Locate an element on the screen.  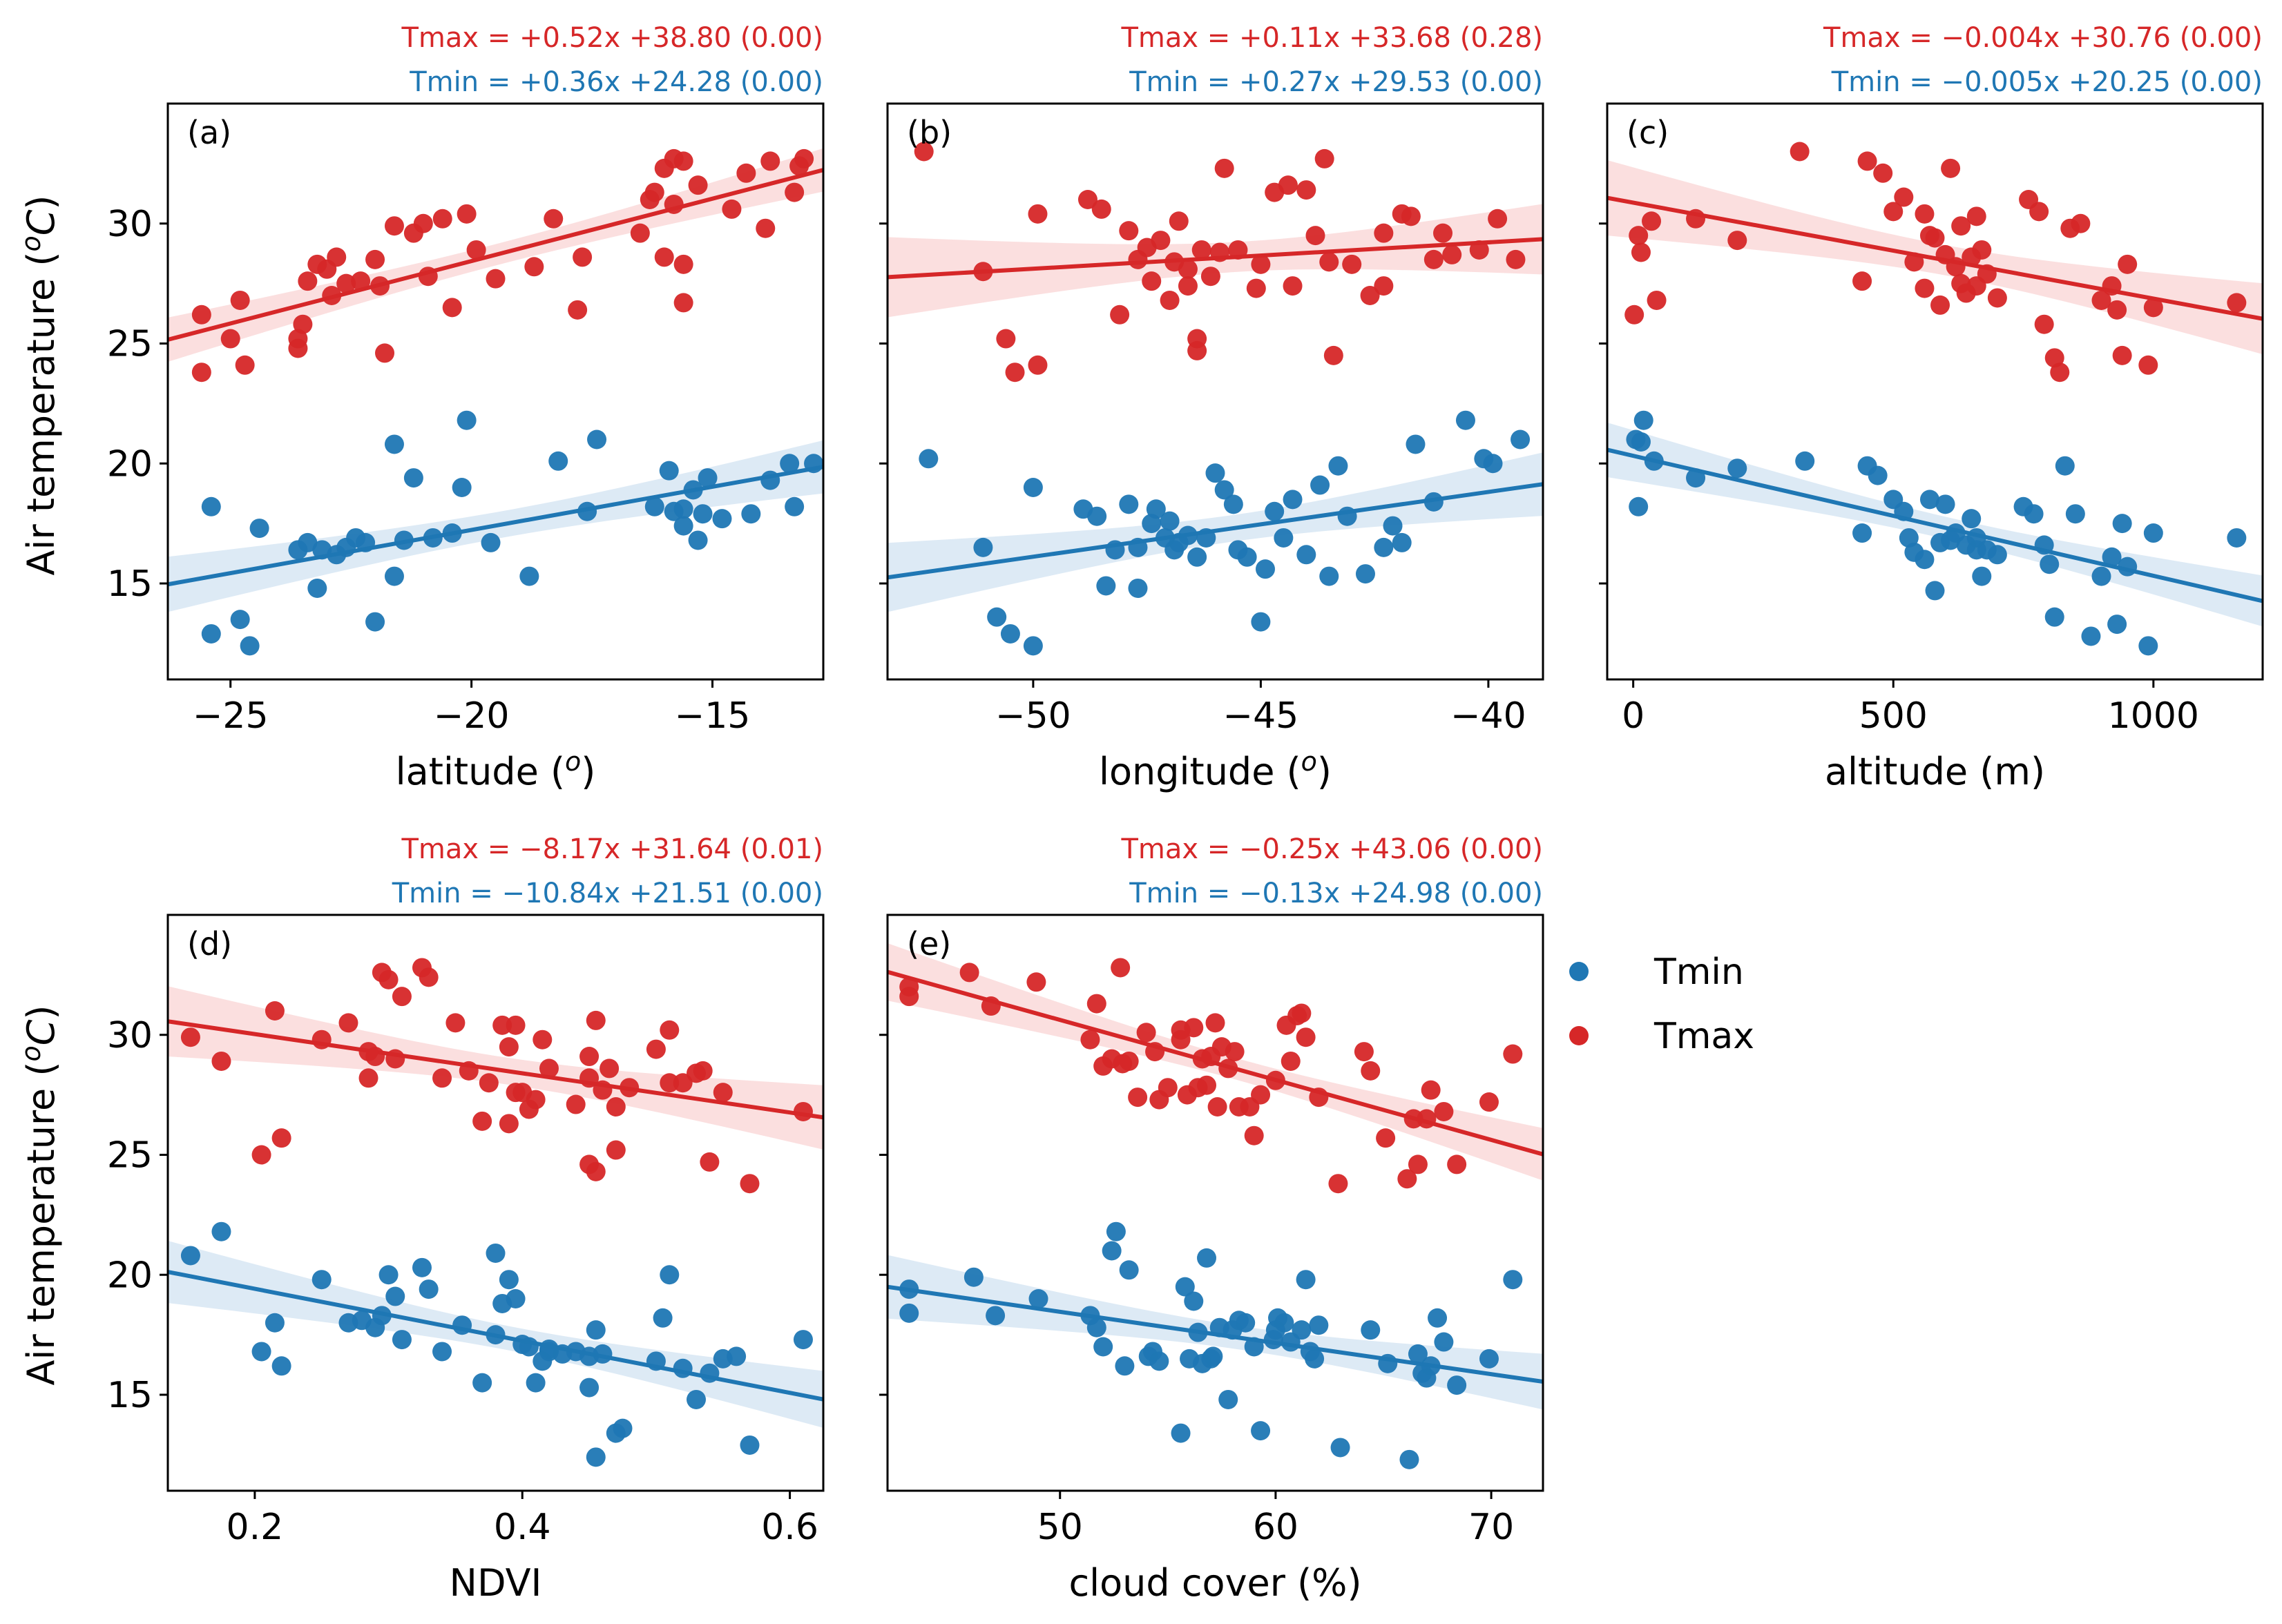
x-tick-label: −20 is located at coordinates (472, 716).